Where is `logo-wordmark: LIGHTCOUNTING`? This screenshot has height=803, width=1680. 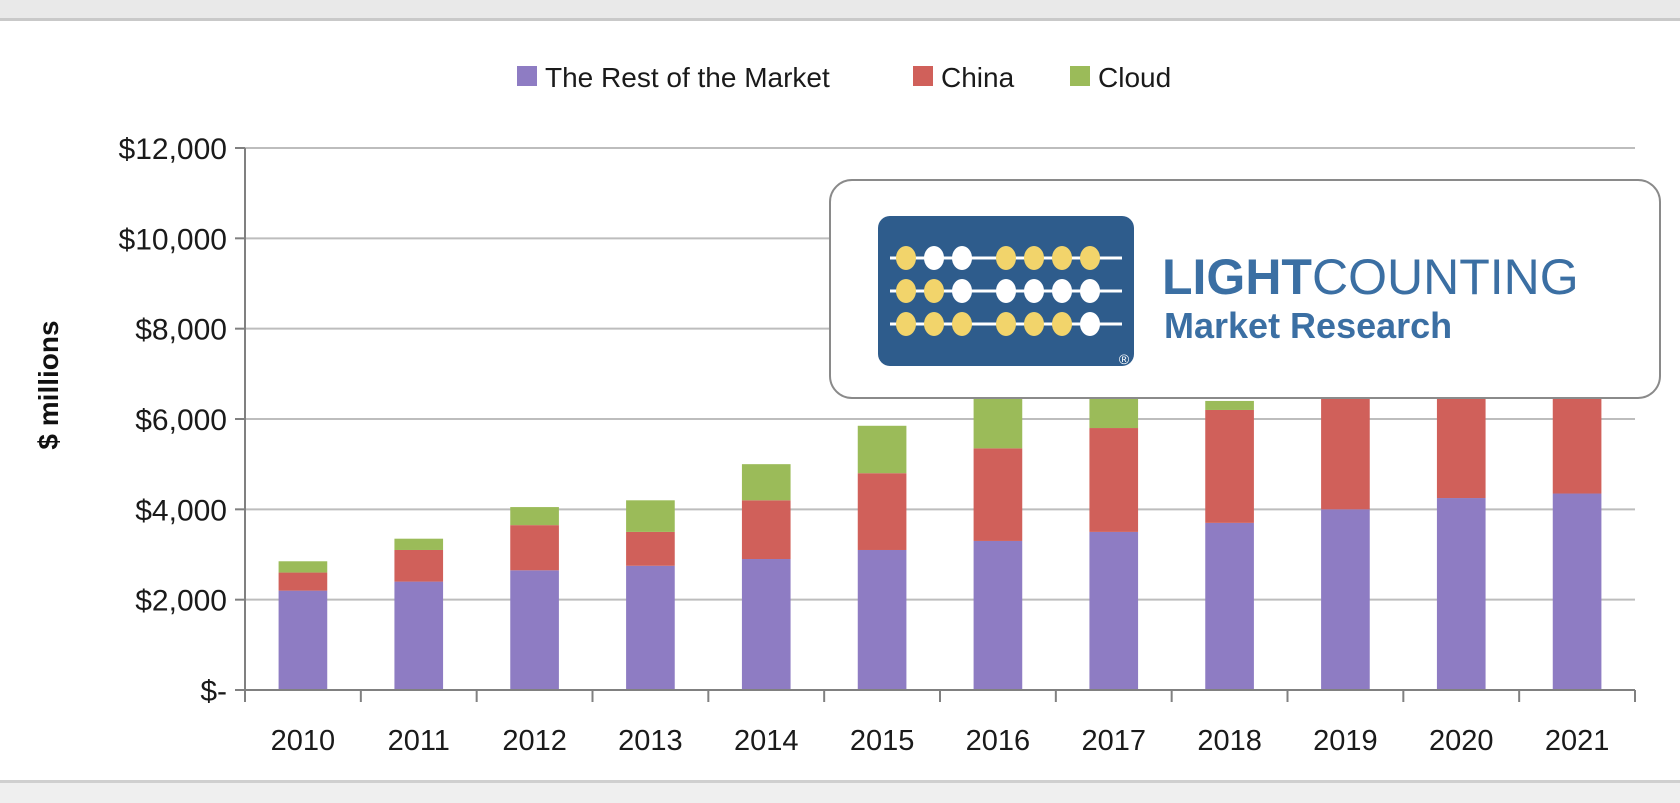 logo-wordmark: LIGHTCOUNTING is located at coordinates (1370, 277).